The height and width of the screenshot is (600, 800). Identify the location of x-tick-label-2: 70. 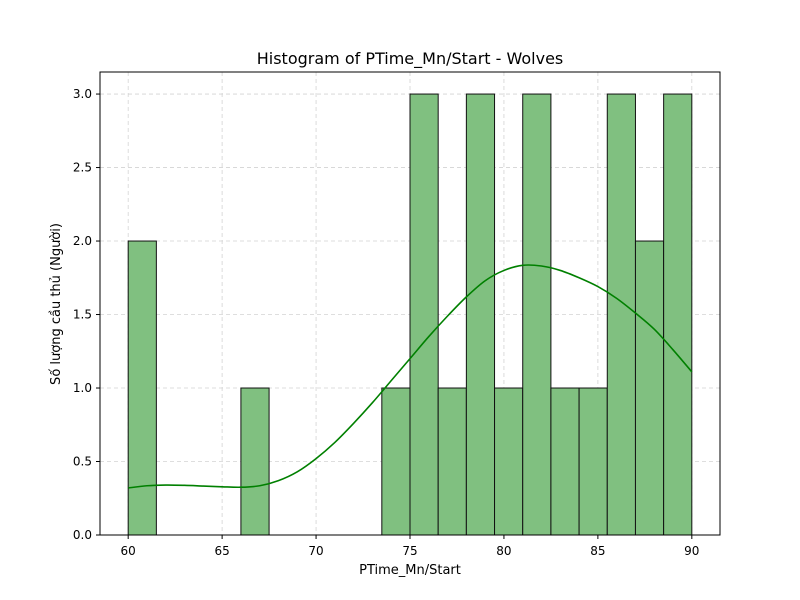
(315, 551).